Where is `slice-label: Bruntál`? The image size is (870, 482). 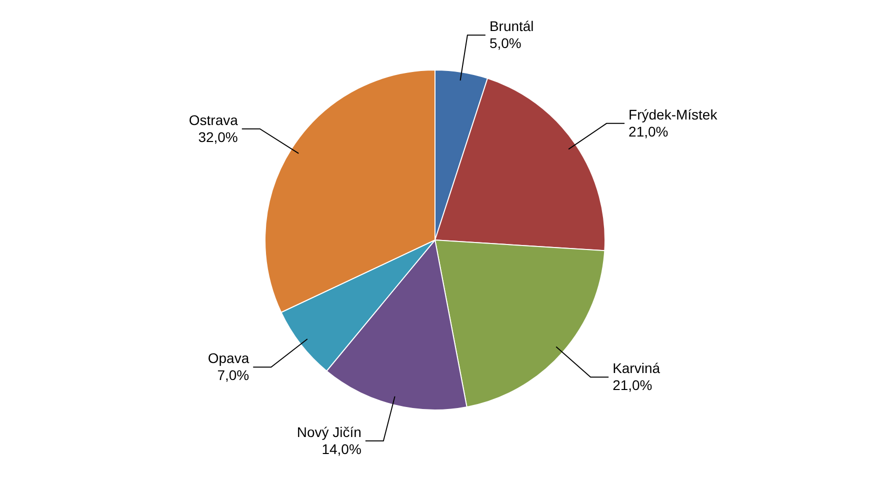 slice-label: Bruntál is located at coordinates (511, 26).